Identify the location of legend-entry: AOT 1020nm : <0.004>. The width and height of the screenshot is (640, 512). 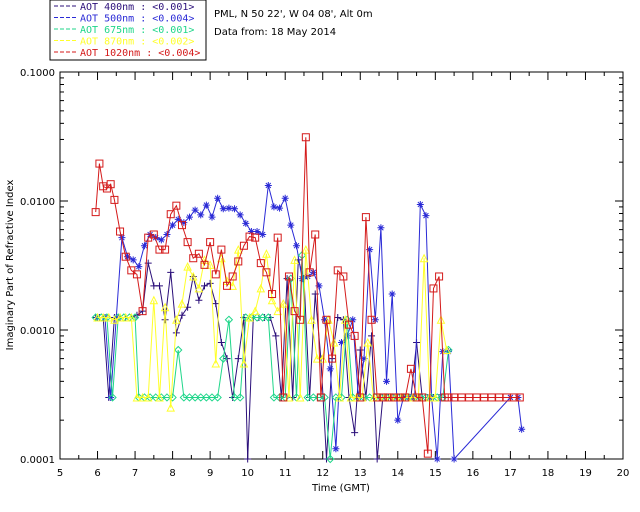
(140, 53).